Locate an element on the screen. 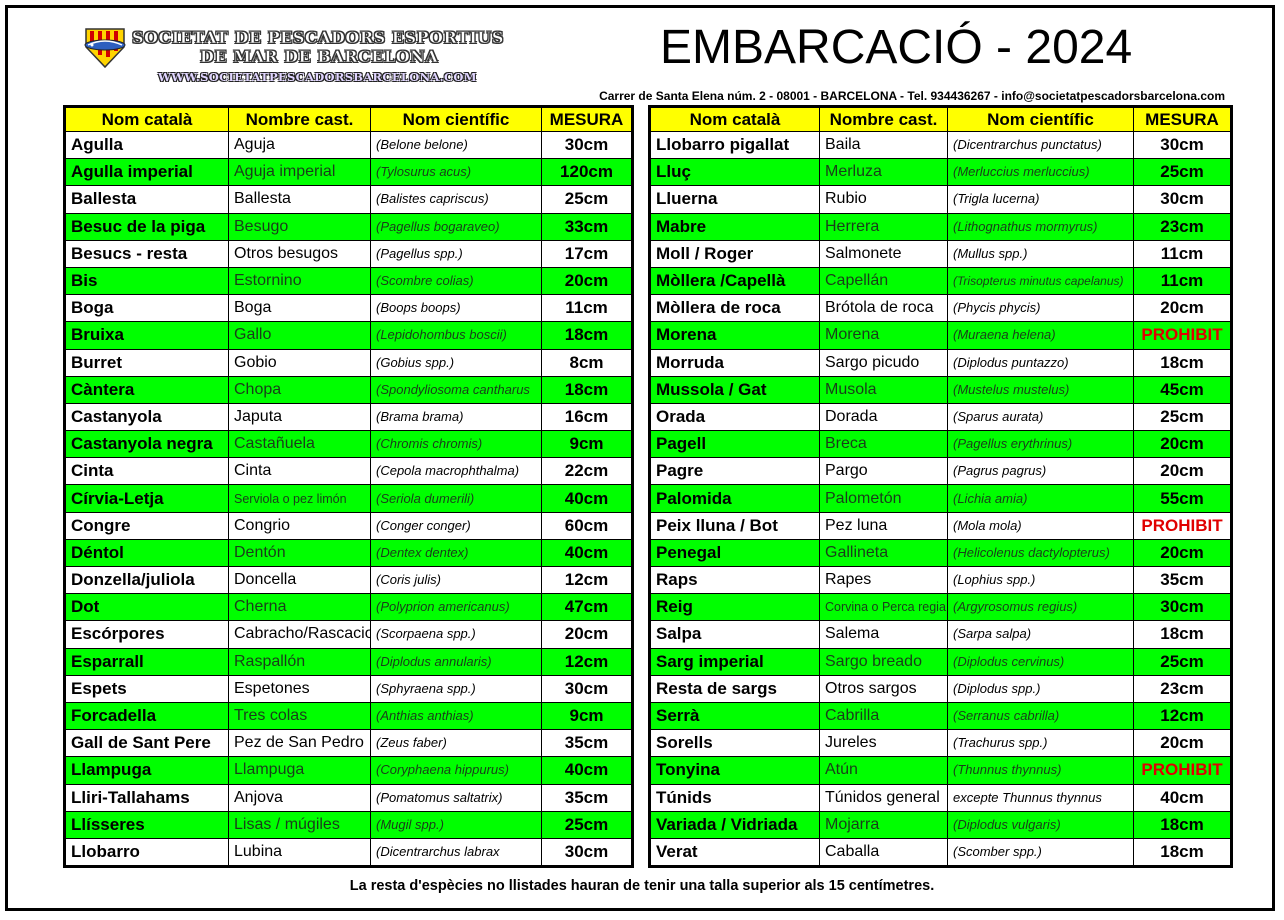 The image size is (1284, 920). castilian-name-cell: Breca is located at coordinates (883, 444).